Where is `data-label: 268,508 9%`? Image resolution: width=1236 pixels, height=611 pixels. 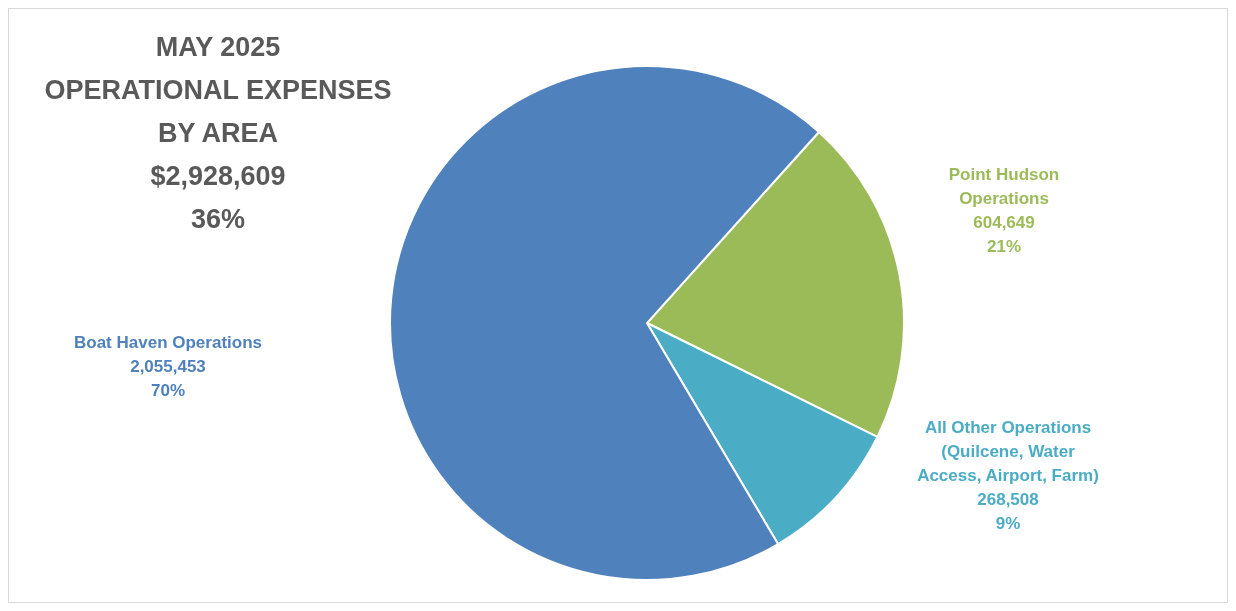 data-label: 268,508 9% is located at coordinates (1008, 511).